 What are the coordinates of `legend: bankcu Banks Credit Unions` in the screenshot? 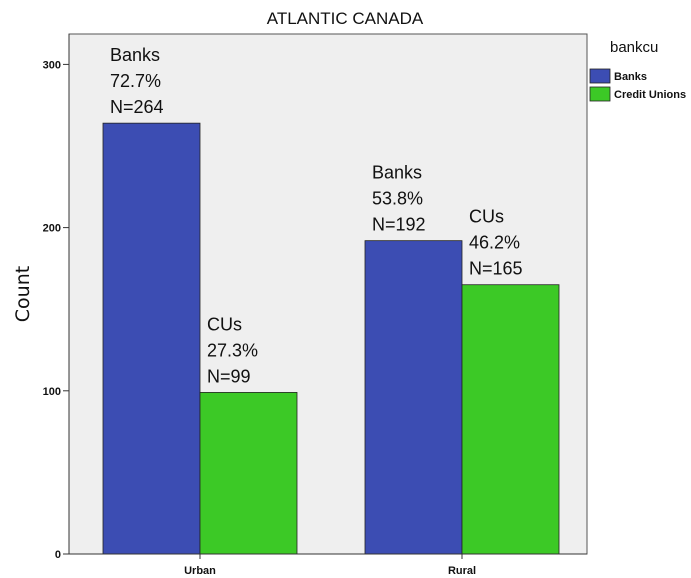 It's located at (637, 70).